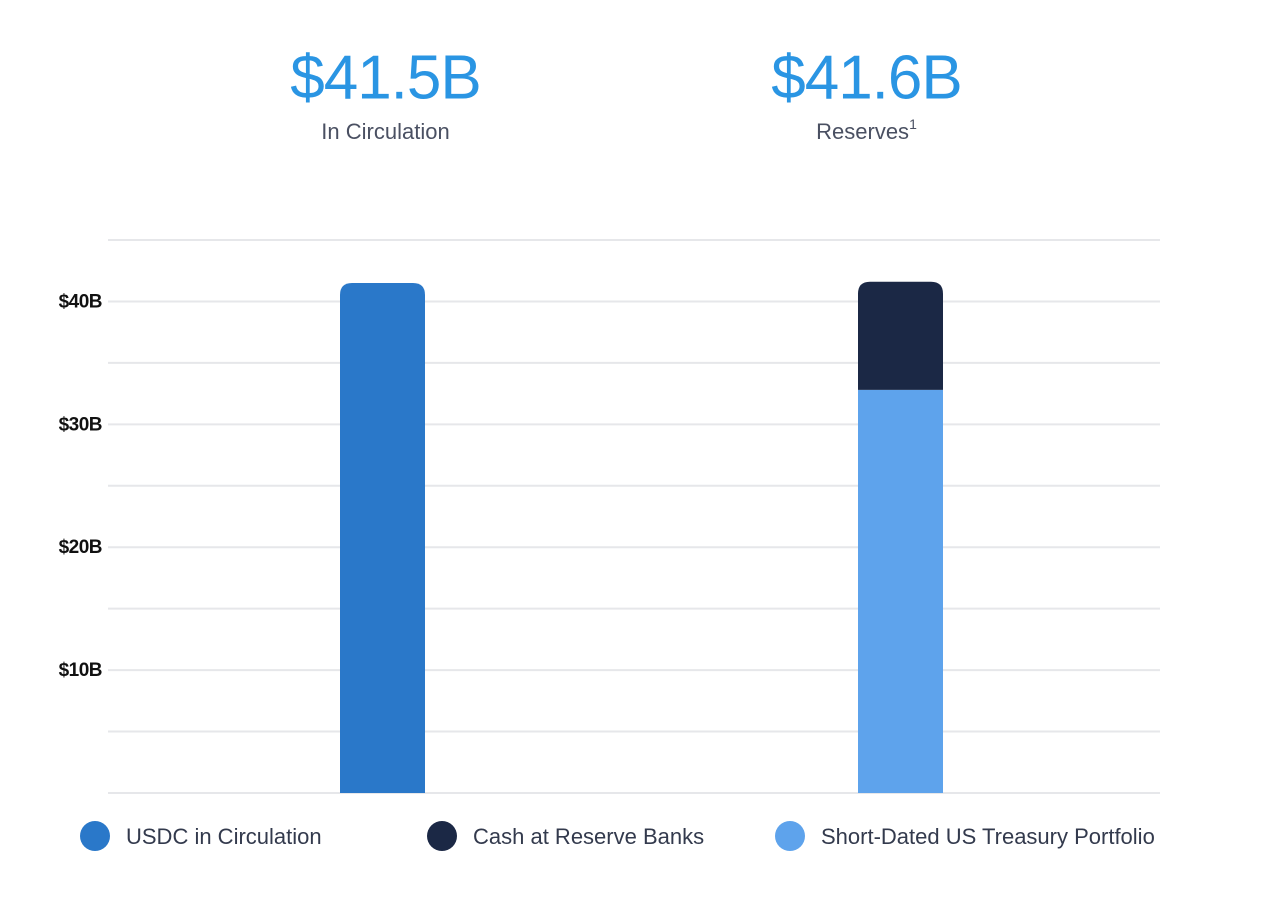  I want to click on y-tick-label: $10B, so click(80, 670).